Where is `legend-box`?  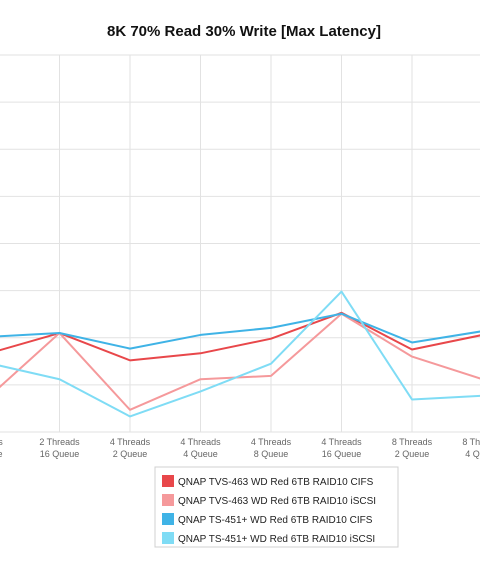 legend-box is located at coordinates (276, 507).